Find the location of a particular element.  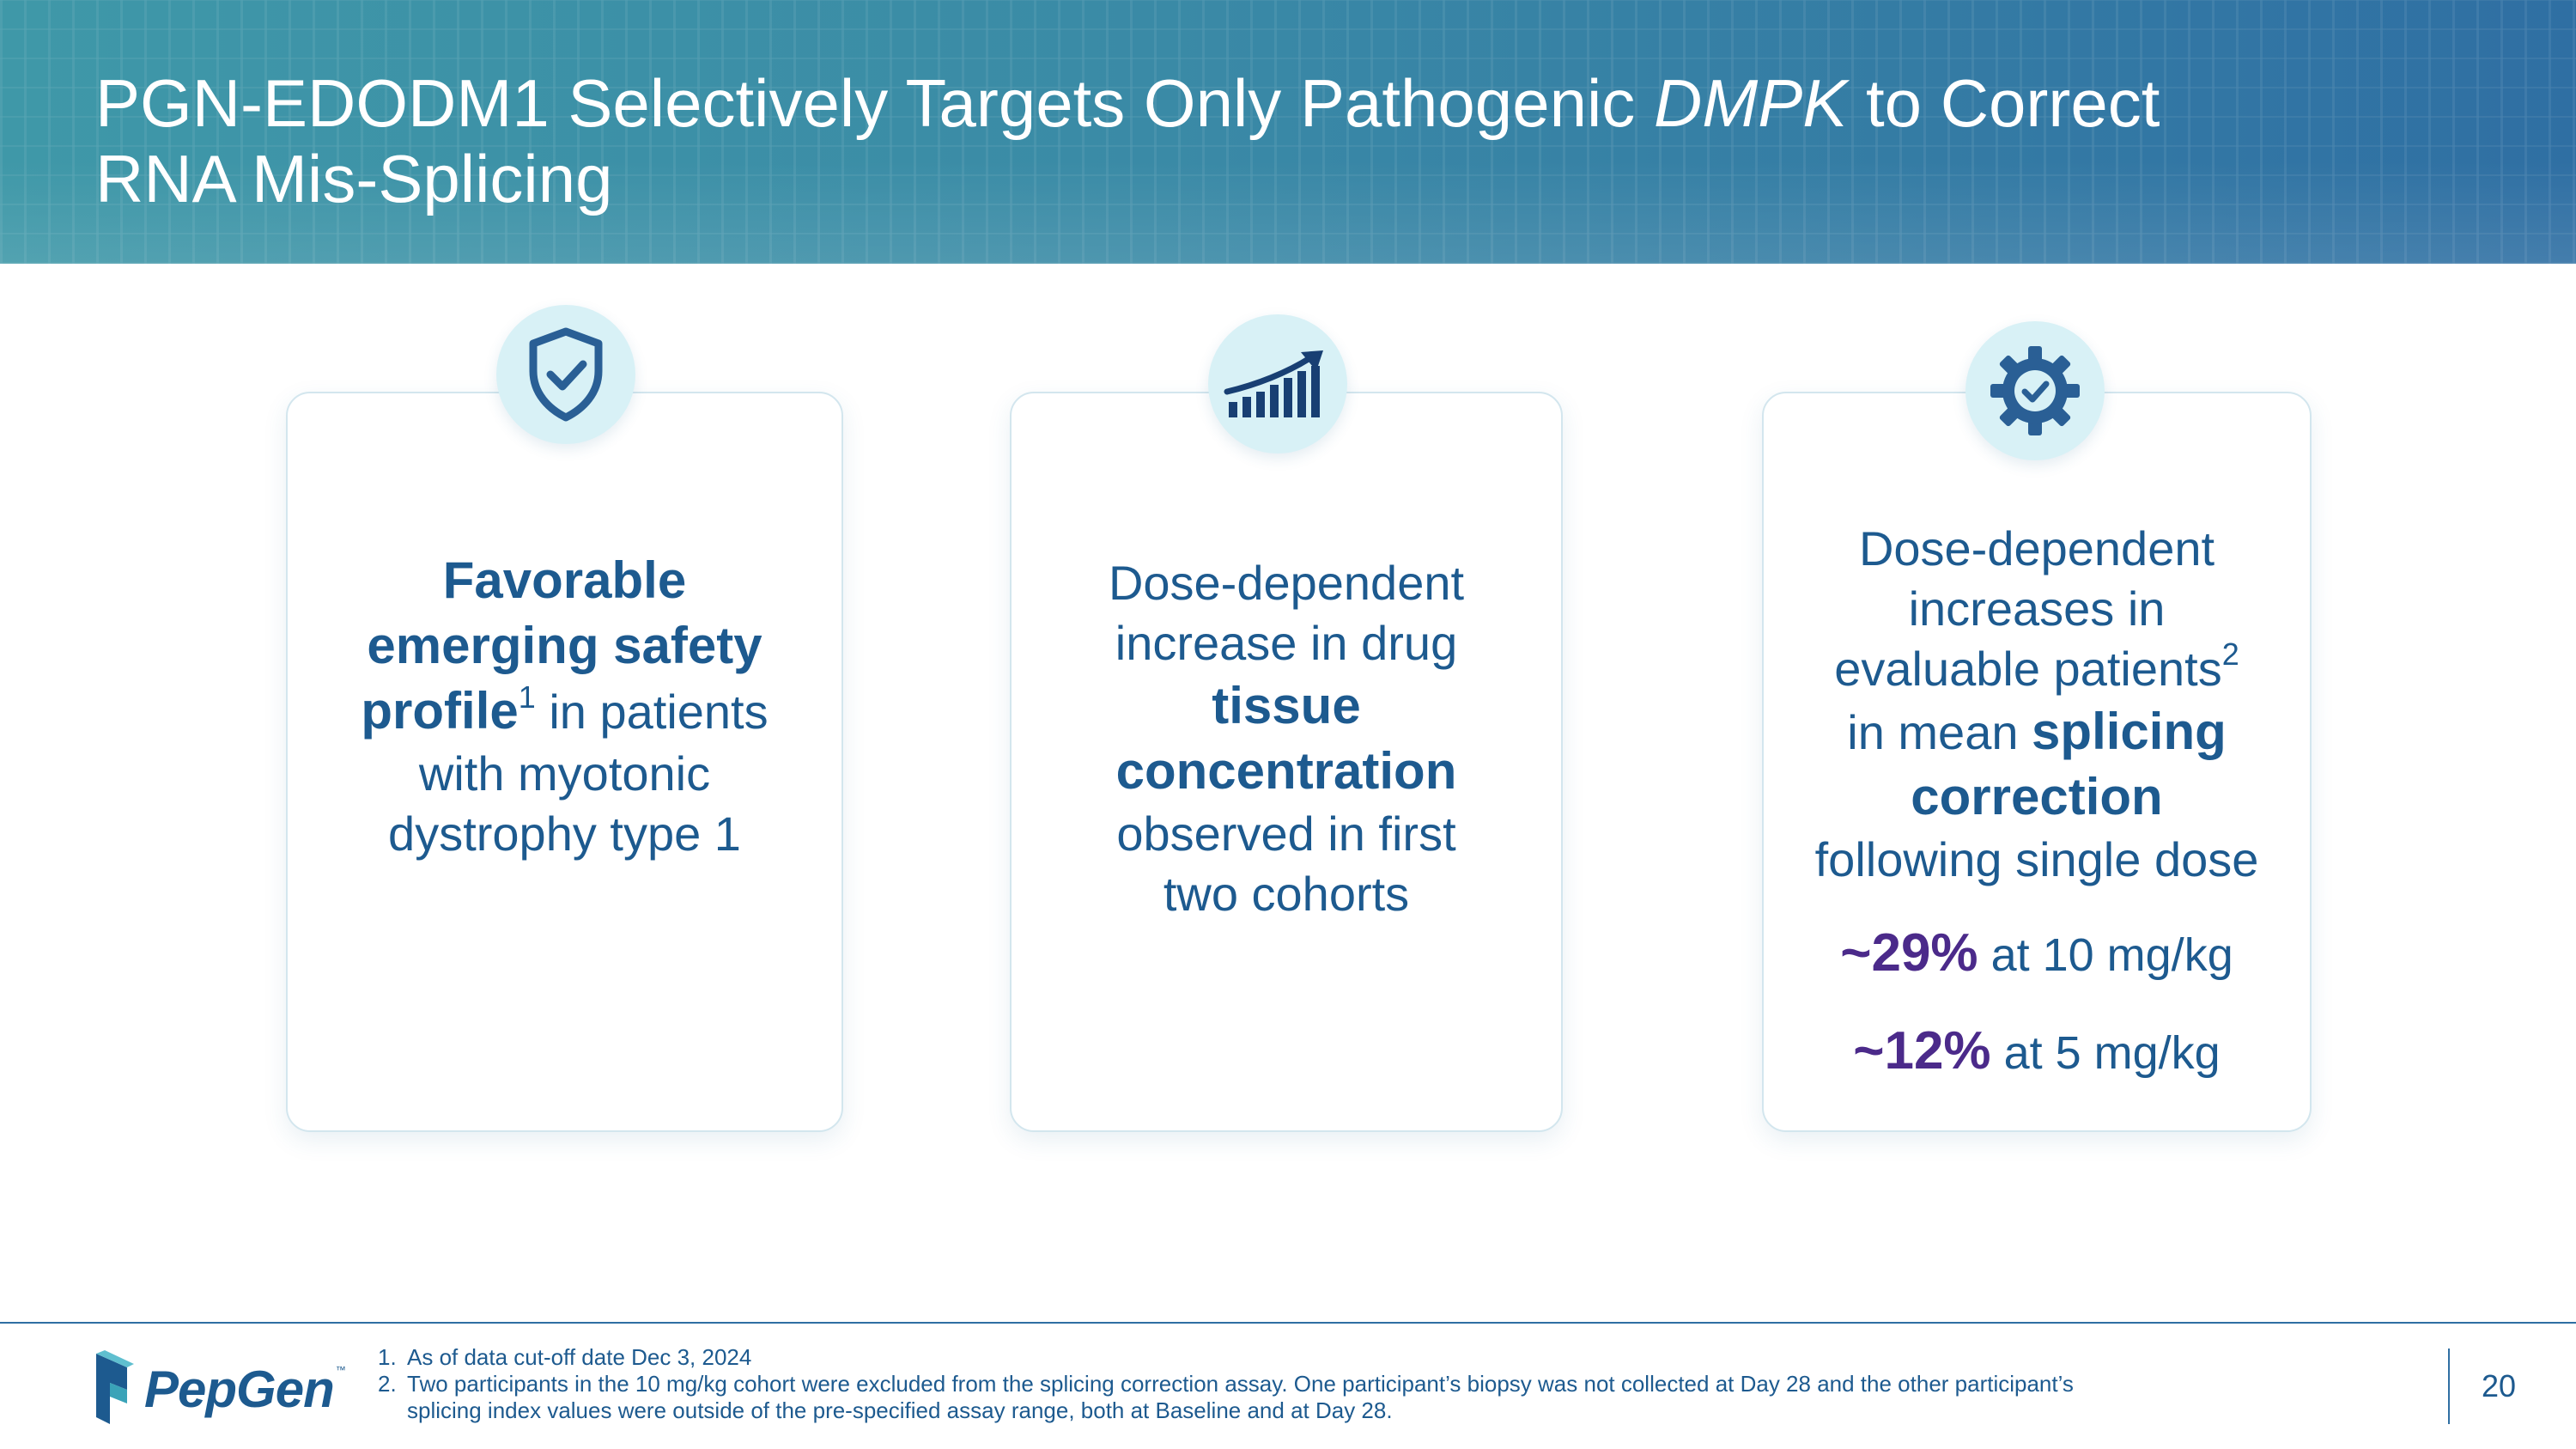

page-number: 20 is located at coordinates (2500, 1385).